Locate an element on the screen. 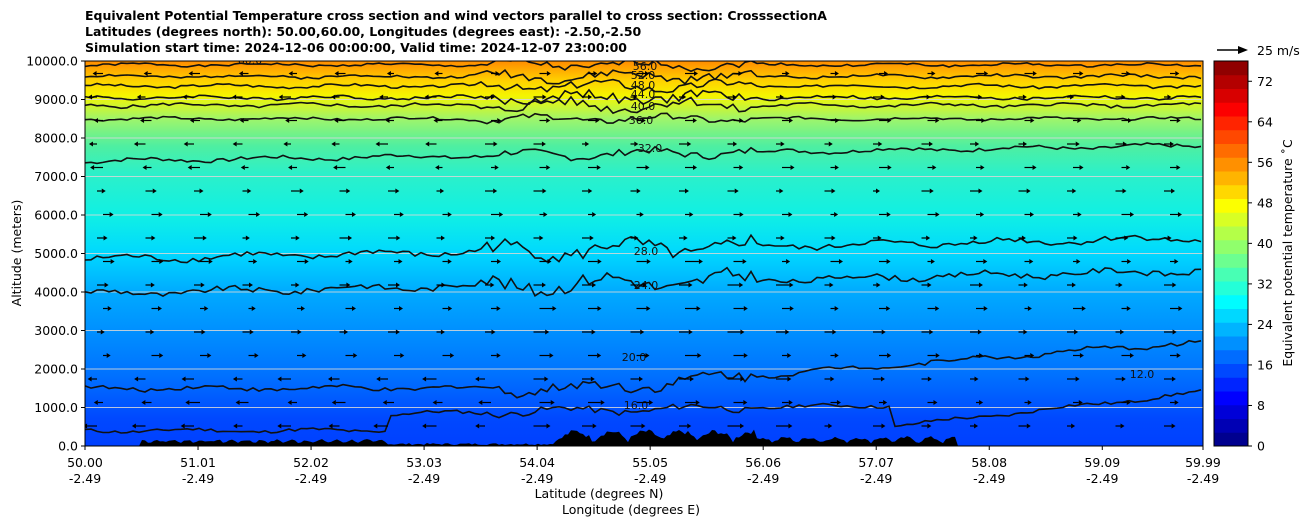 Image resolution: width=1308 pixels, height=526 pixels. colorbar-tick-label: 0 is located at coordinates (1261, 446).